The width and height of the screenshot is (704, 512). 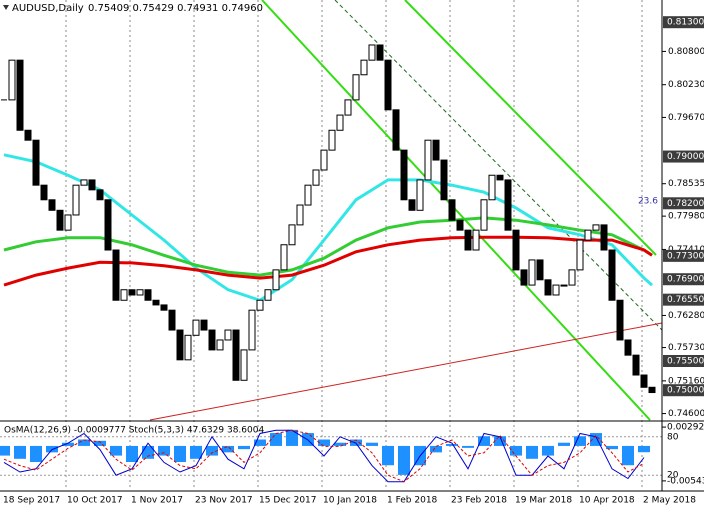 I want to click on y-tick-label: 0.75160, so click(x=686, y=381).